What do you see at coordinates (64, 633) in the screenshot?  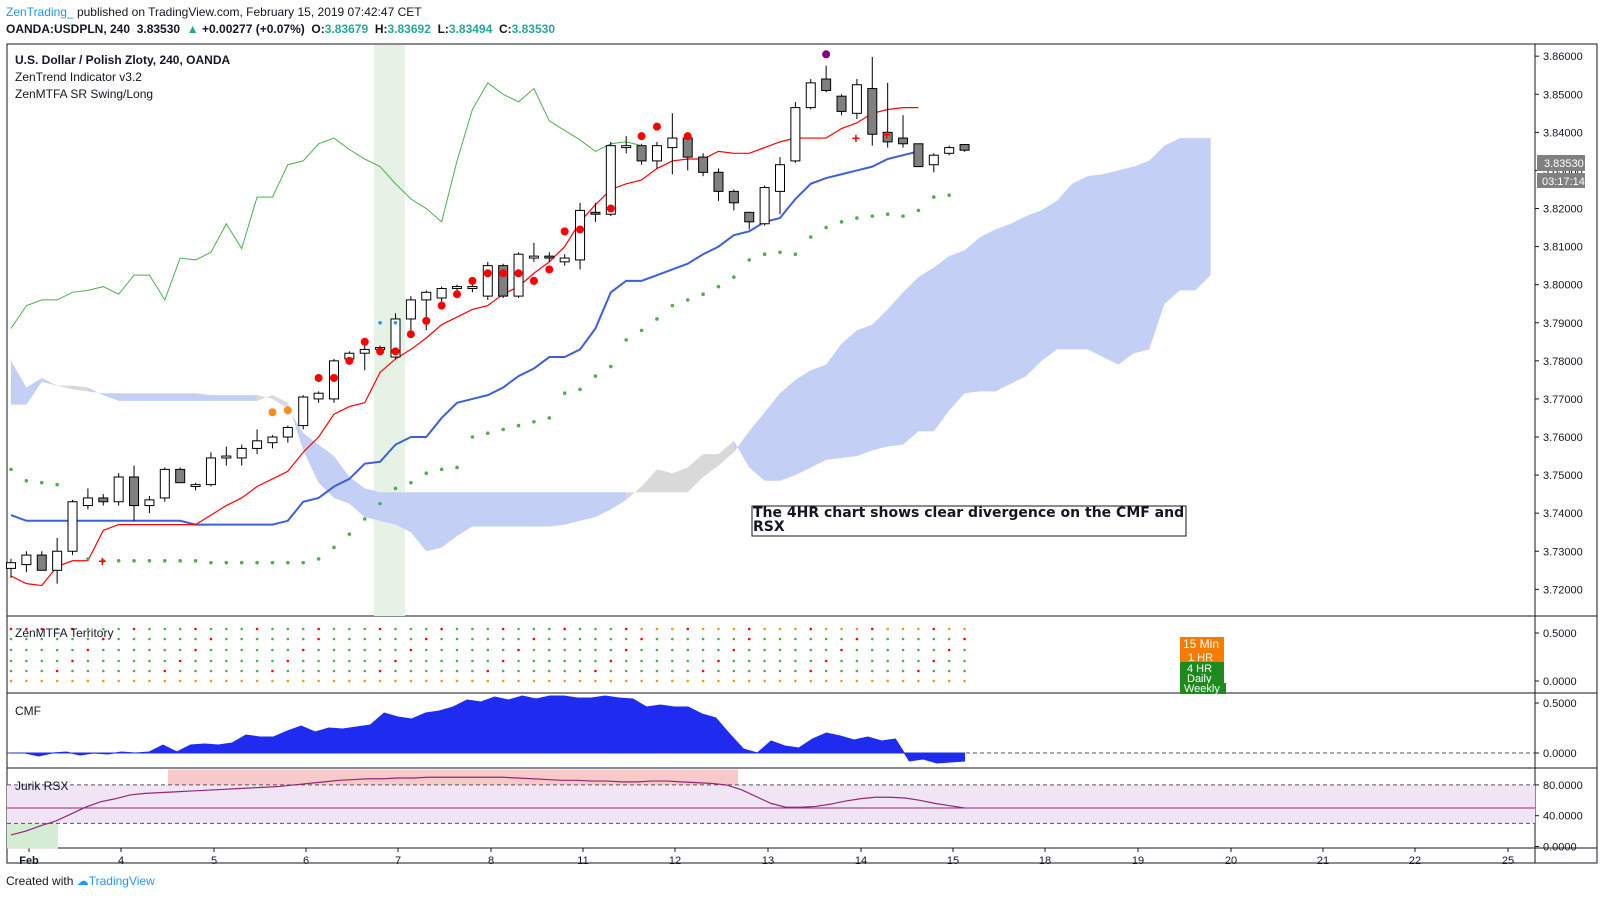 I see `territory-label: ZenMTFA Territory` at bounding box center [64, 633].